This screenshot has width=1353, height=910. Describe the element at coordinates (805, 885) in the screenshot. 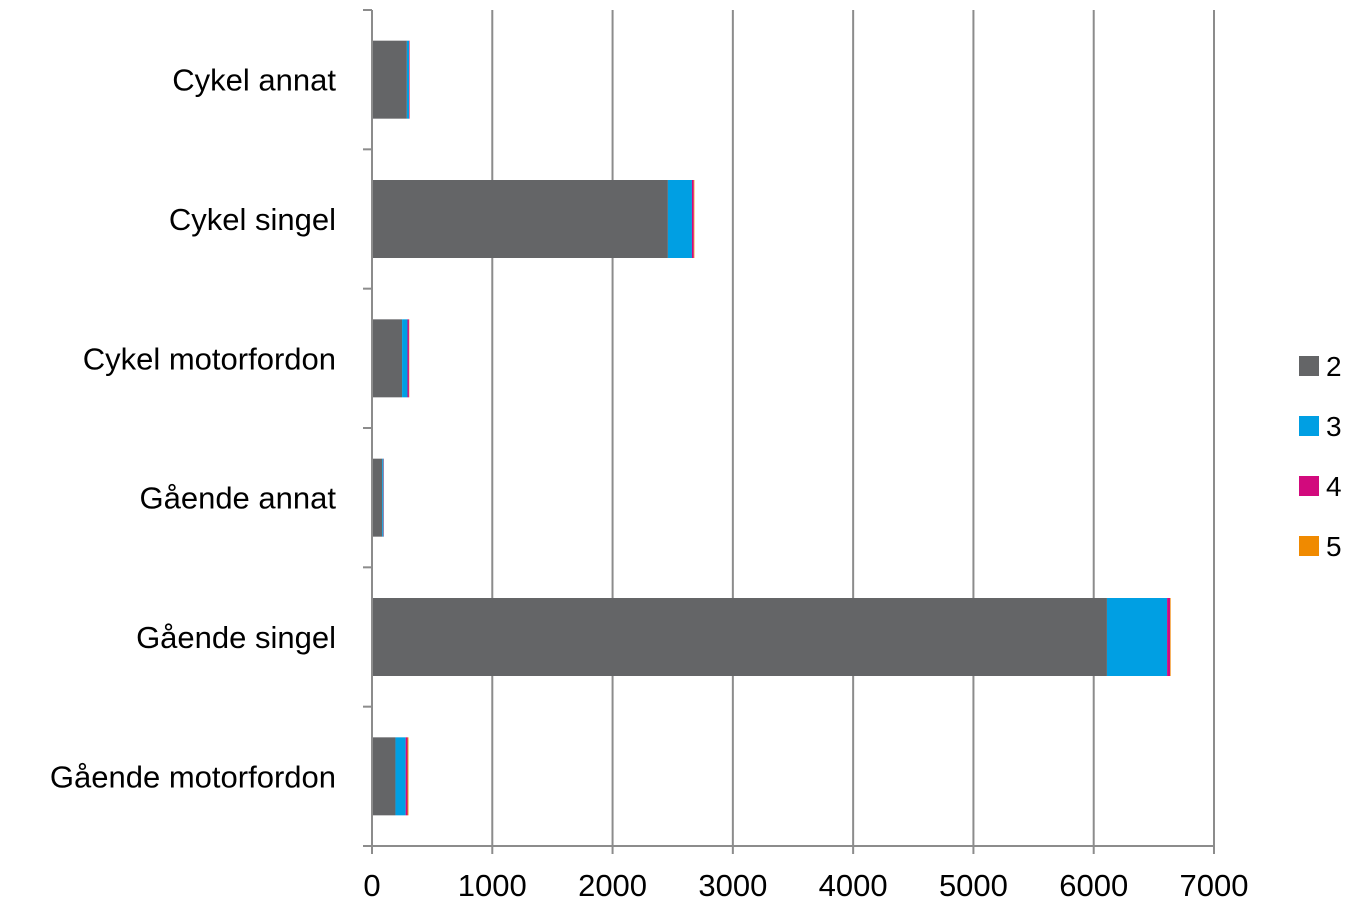

I see `x-tick-labels: 0 1000 2000 3000 4000 5000 6000 7000` at that location.